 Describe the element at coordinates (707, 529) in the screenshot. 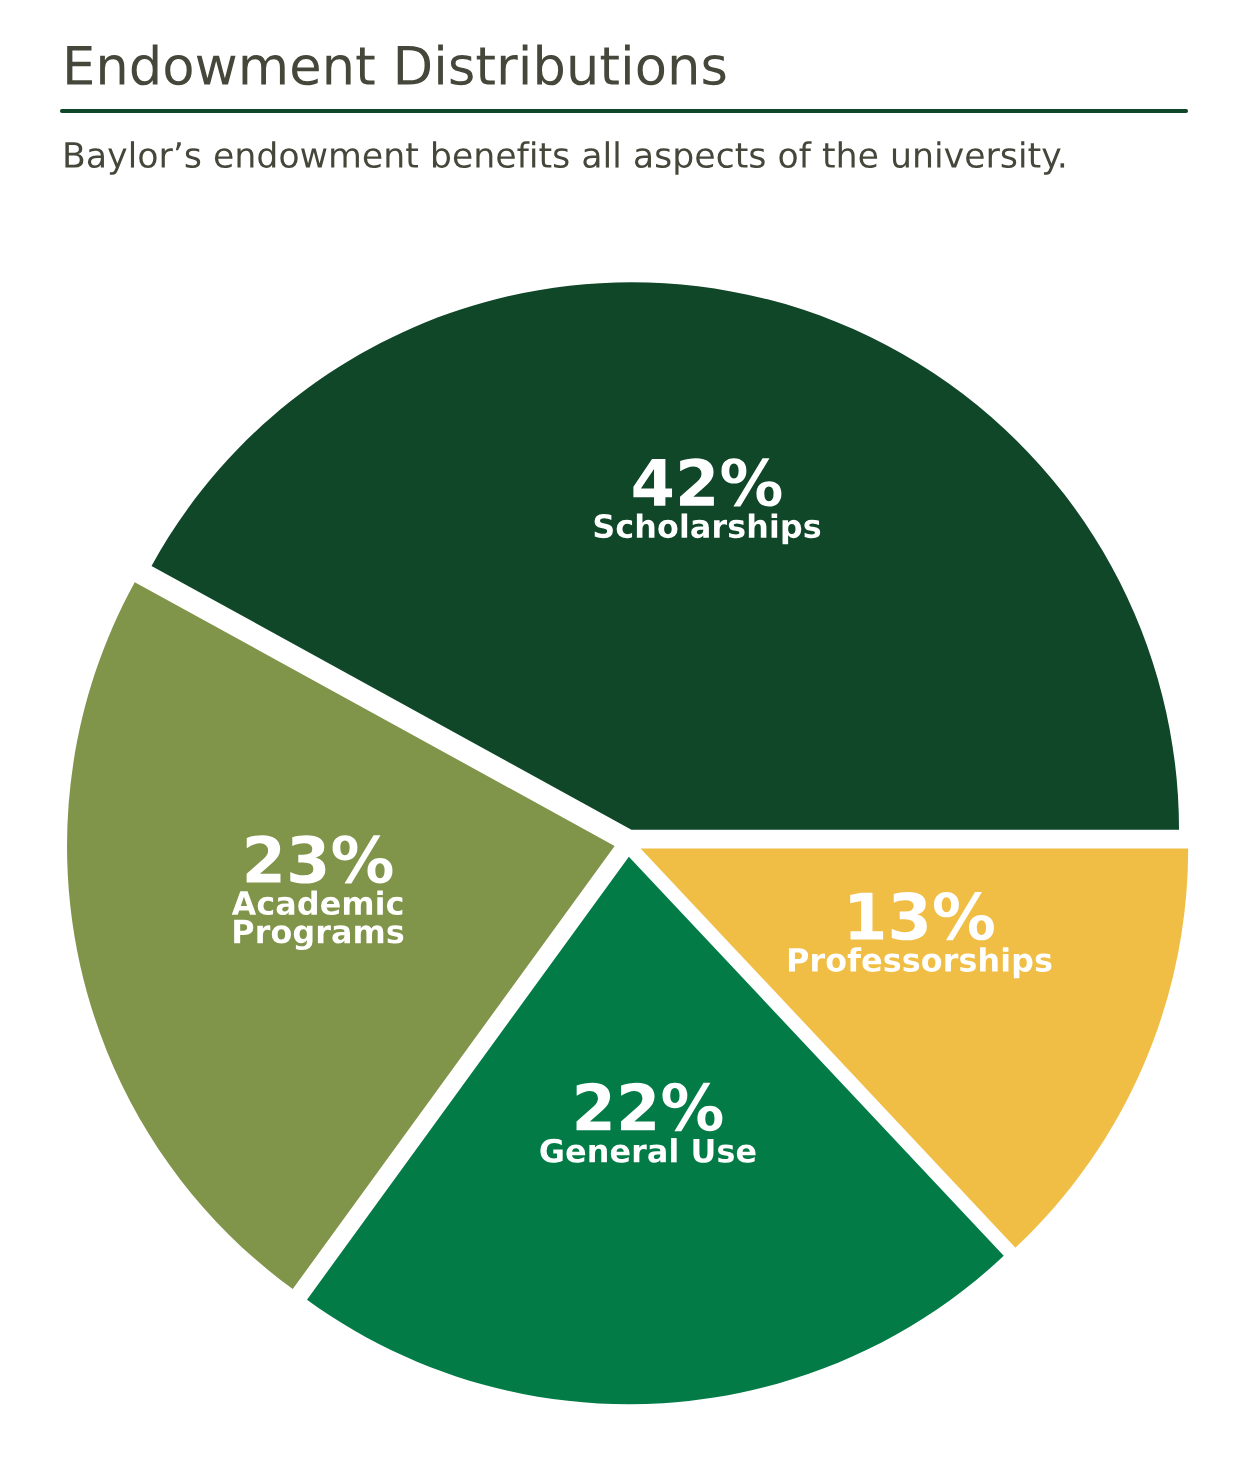

I see `slice-label: Scholarships` at that location.